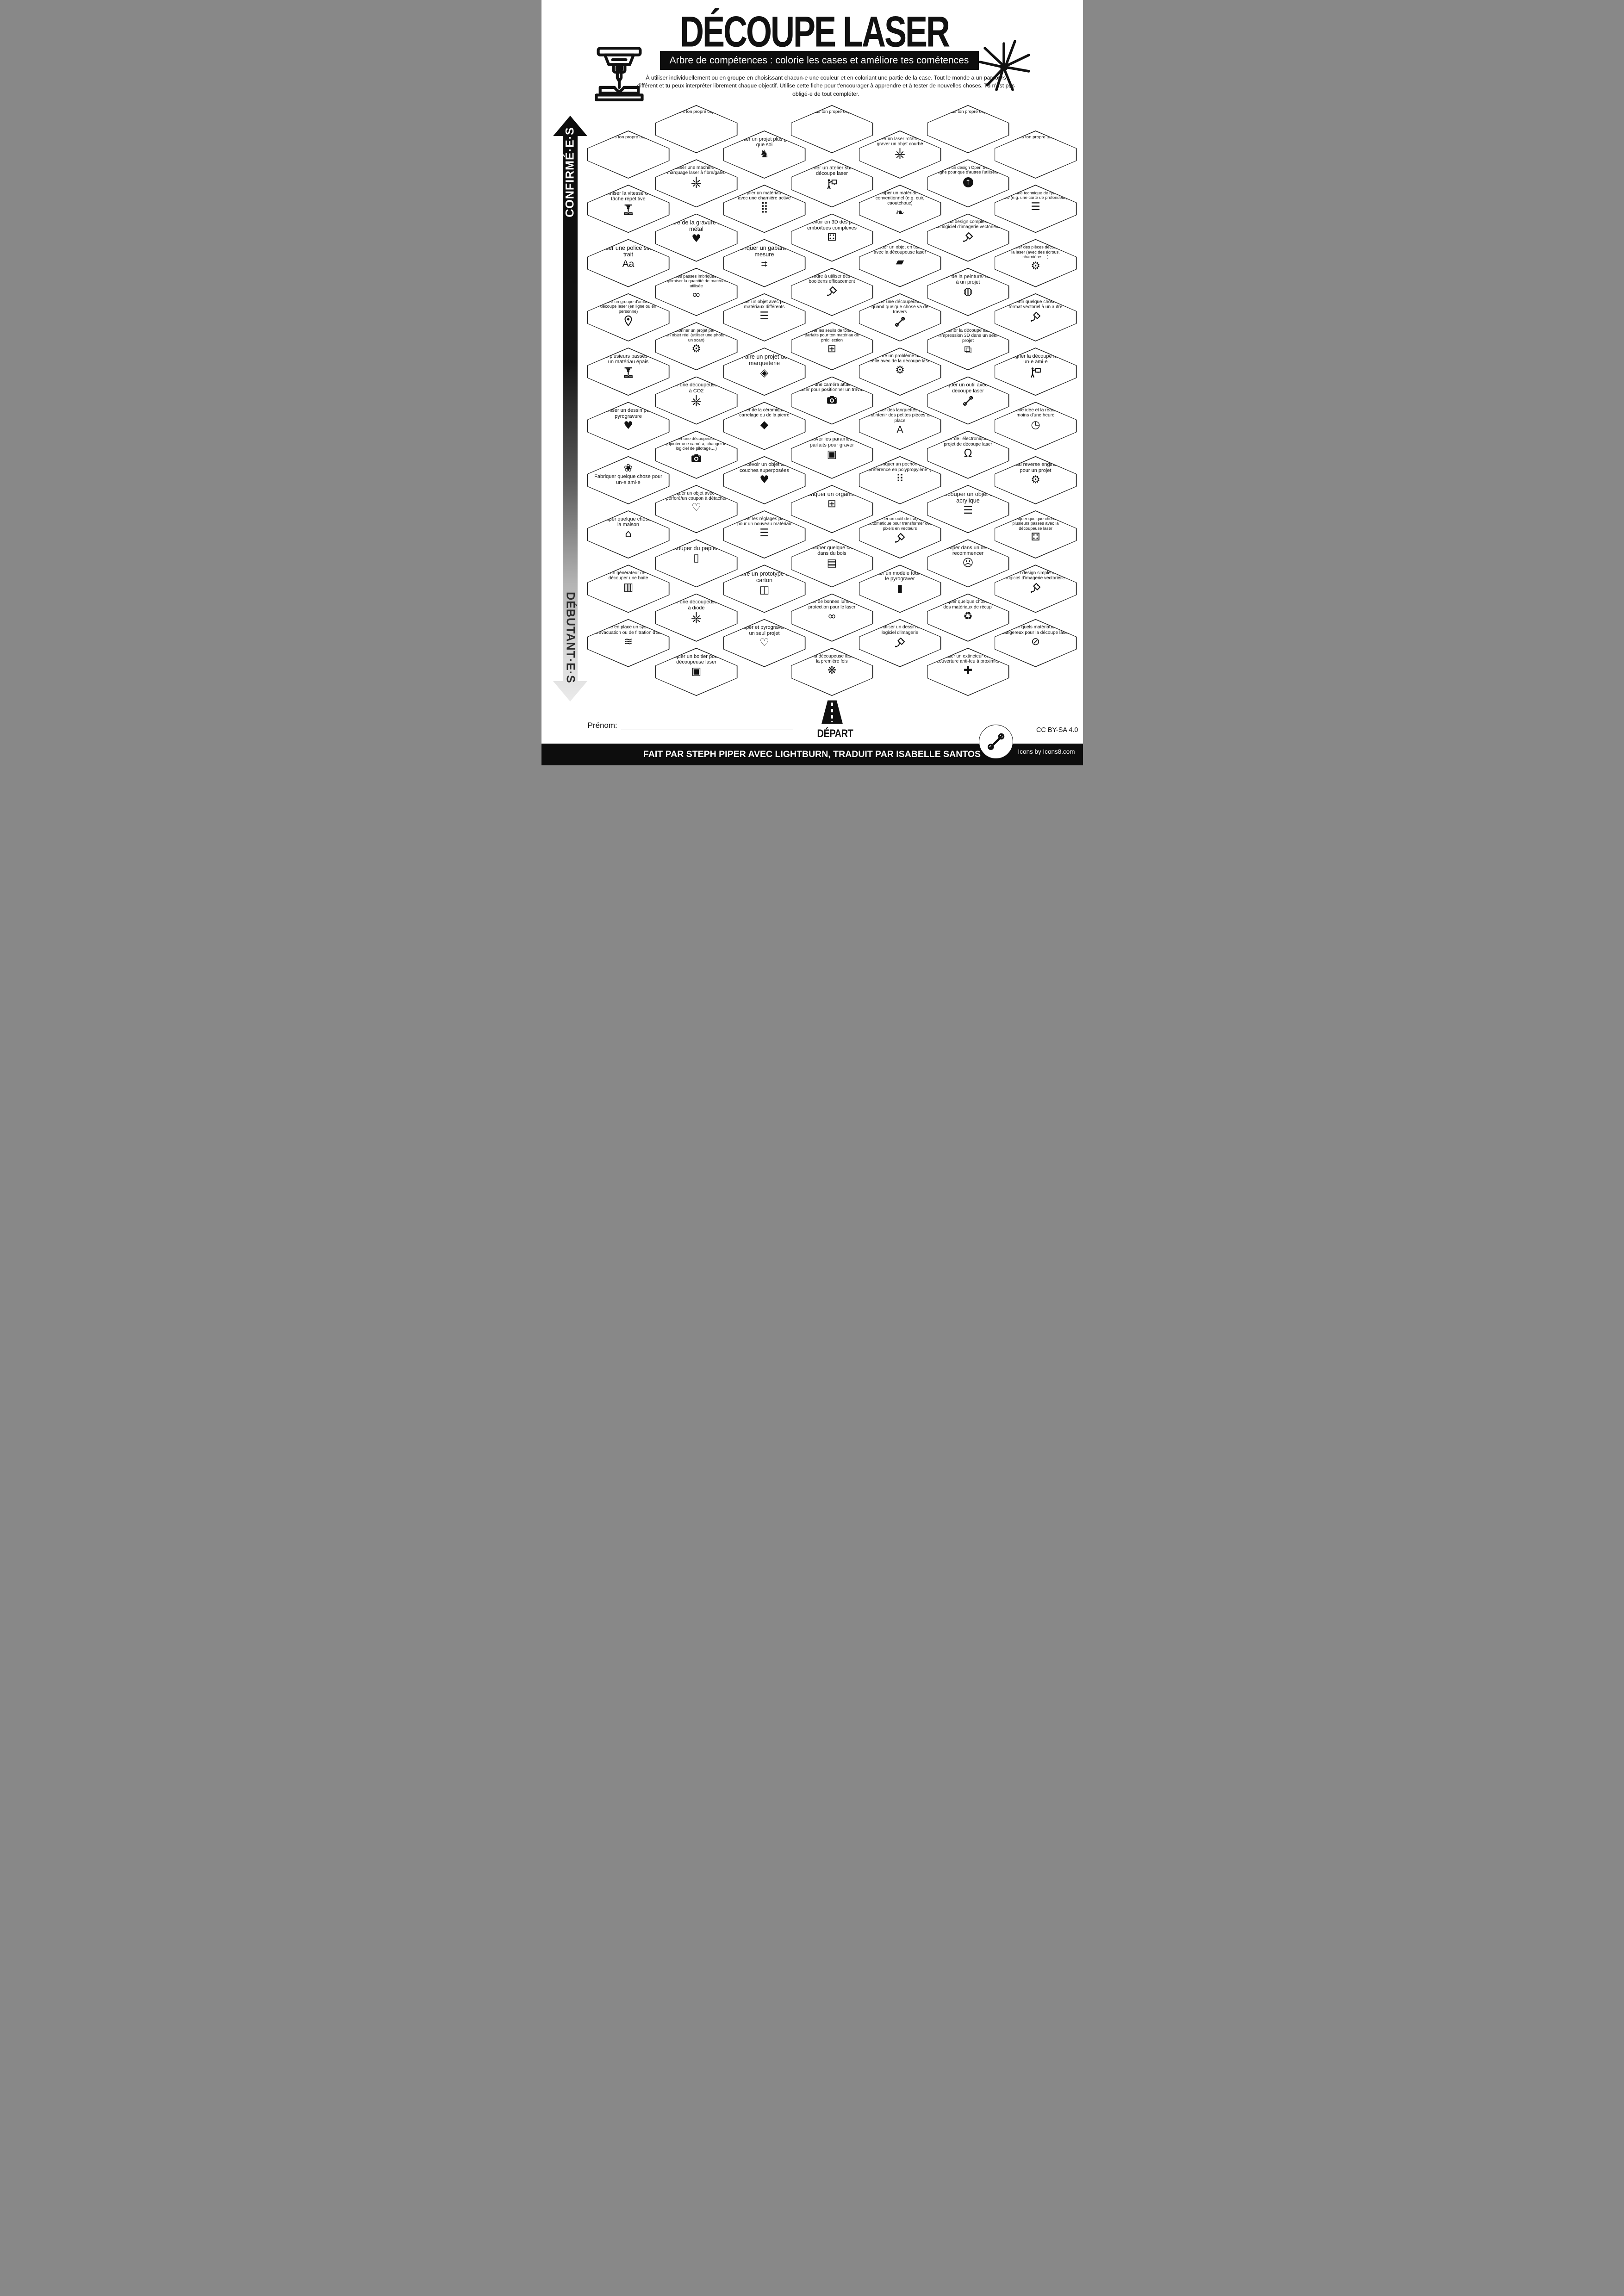 The width and height of the screenshot is (1624, 2296). What do you see at coordinates (1004, 66) in the screenshot?
I see `laser-burst-icon` at bounding box center [1004, 66].